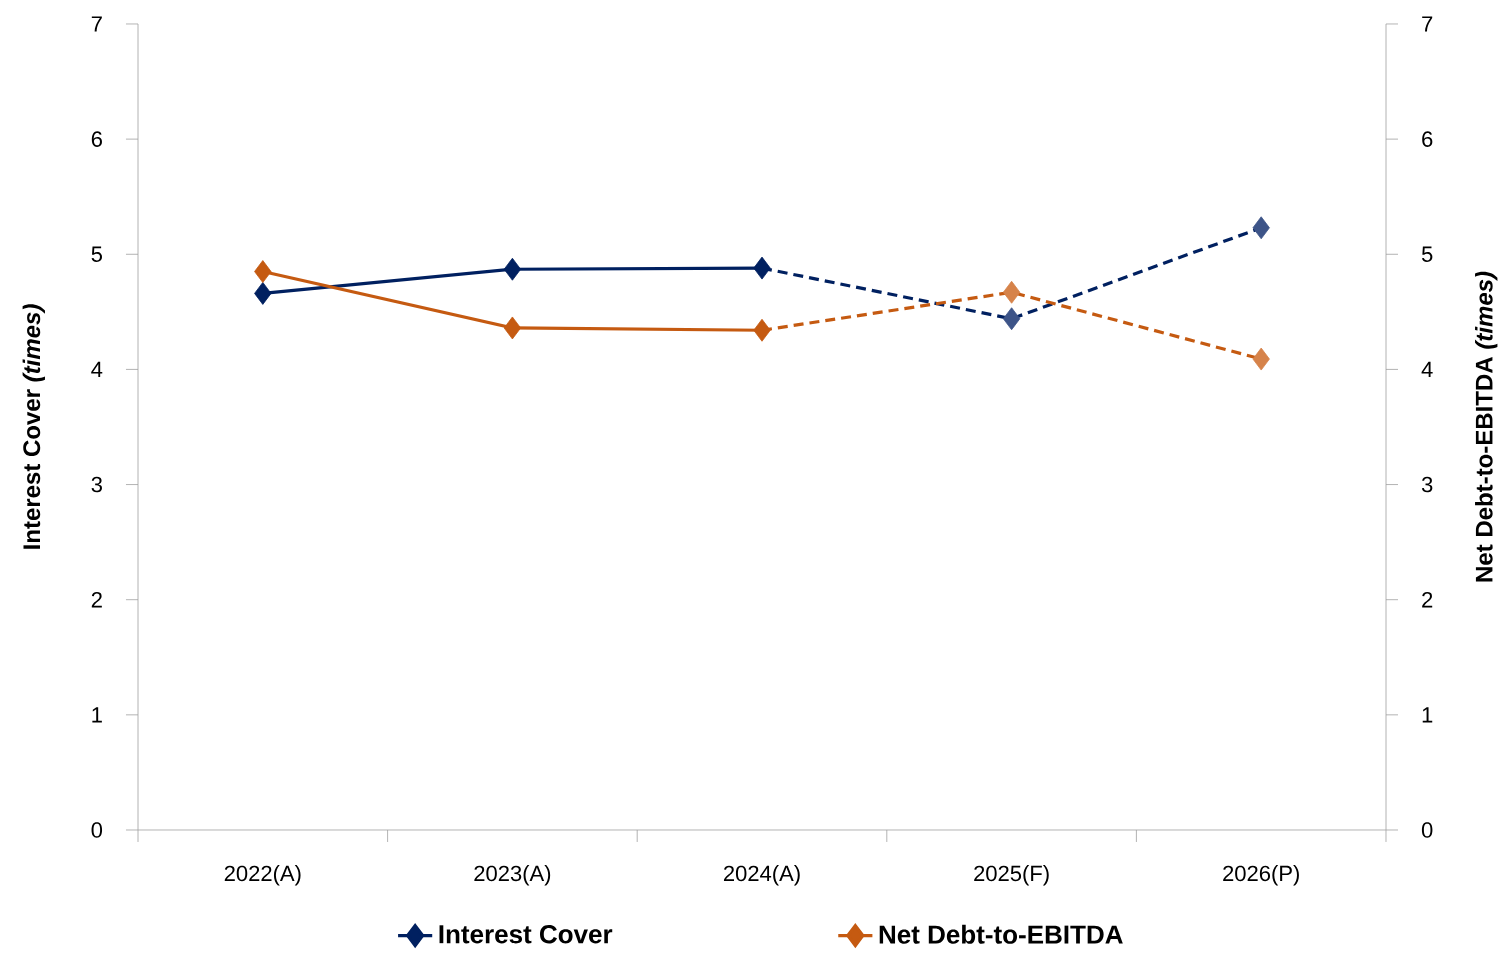  I want to click on y-tick-label: 6, so click(96, 139).